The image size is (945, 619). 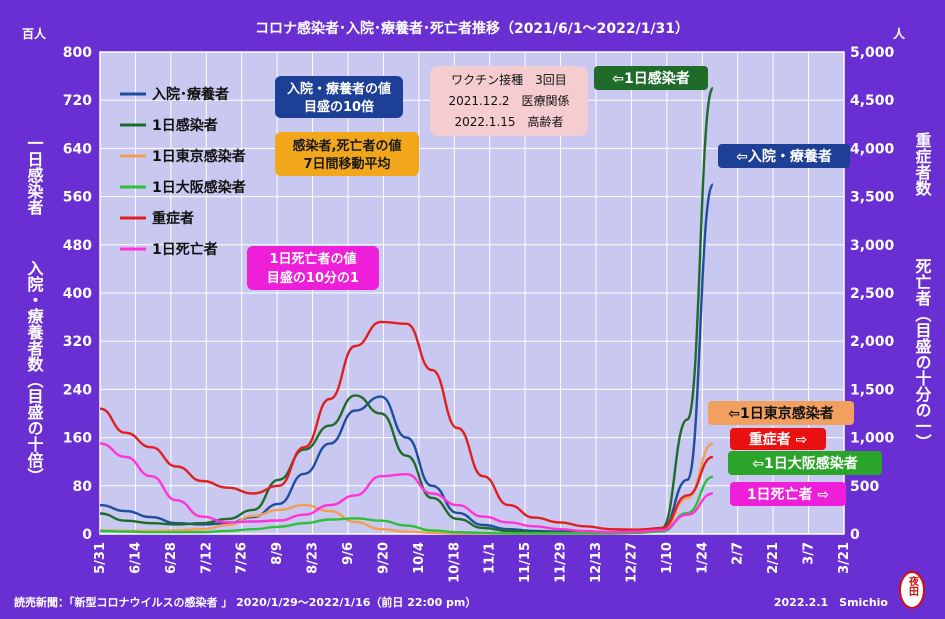 I want to click on tag-death: 1日死亡者 ⇨, so click(x=788, y=494).